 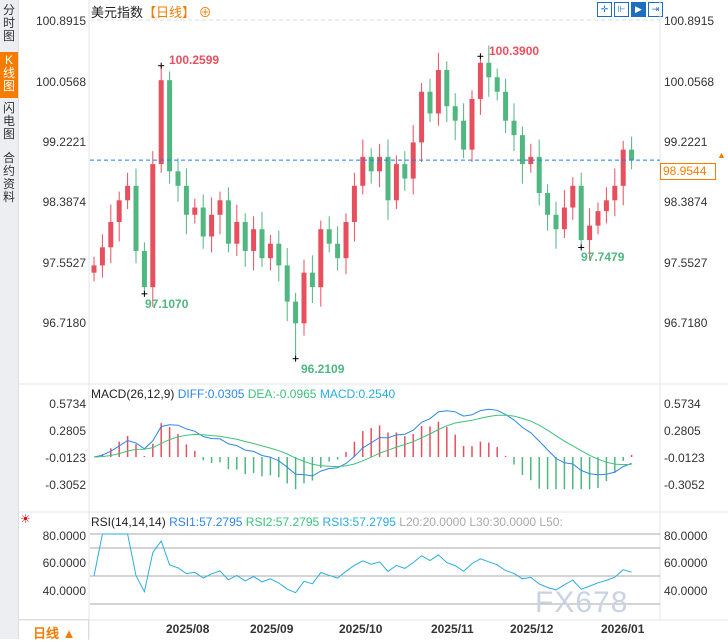 I want to click on rsi-tick: 60.0000, so click(x=64, y=563).